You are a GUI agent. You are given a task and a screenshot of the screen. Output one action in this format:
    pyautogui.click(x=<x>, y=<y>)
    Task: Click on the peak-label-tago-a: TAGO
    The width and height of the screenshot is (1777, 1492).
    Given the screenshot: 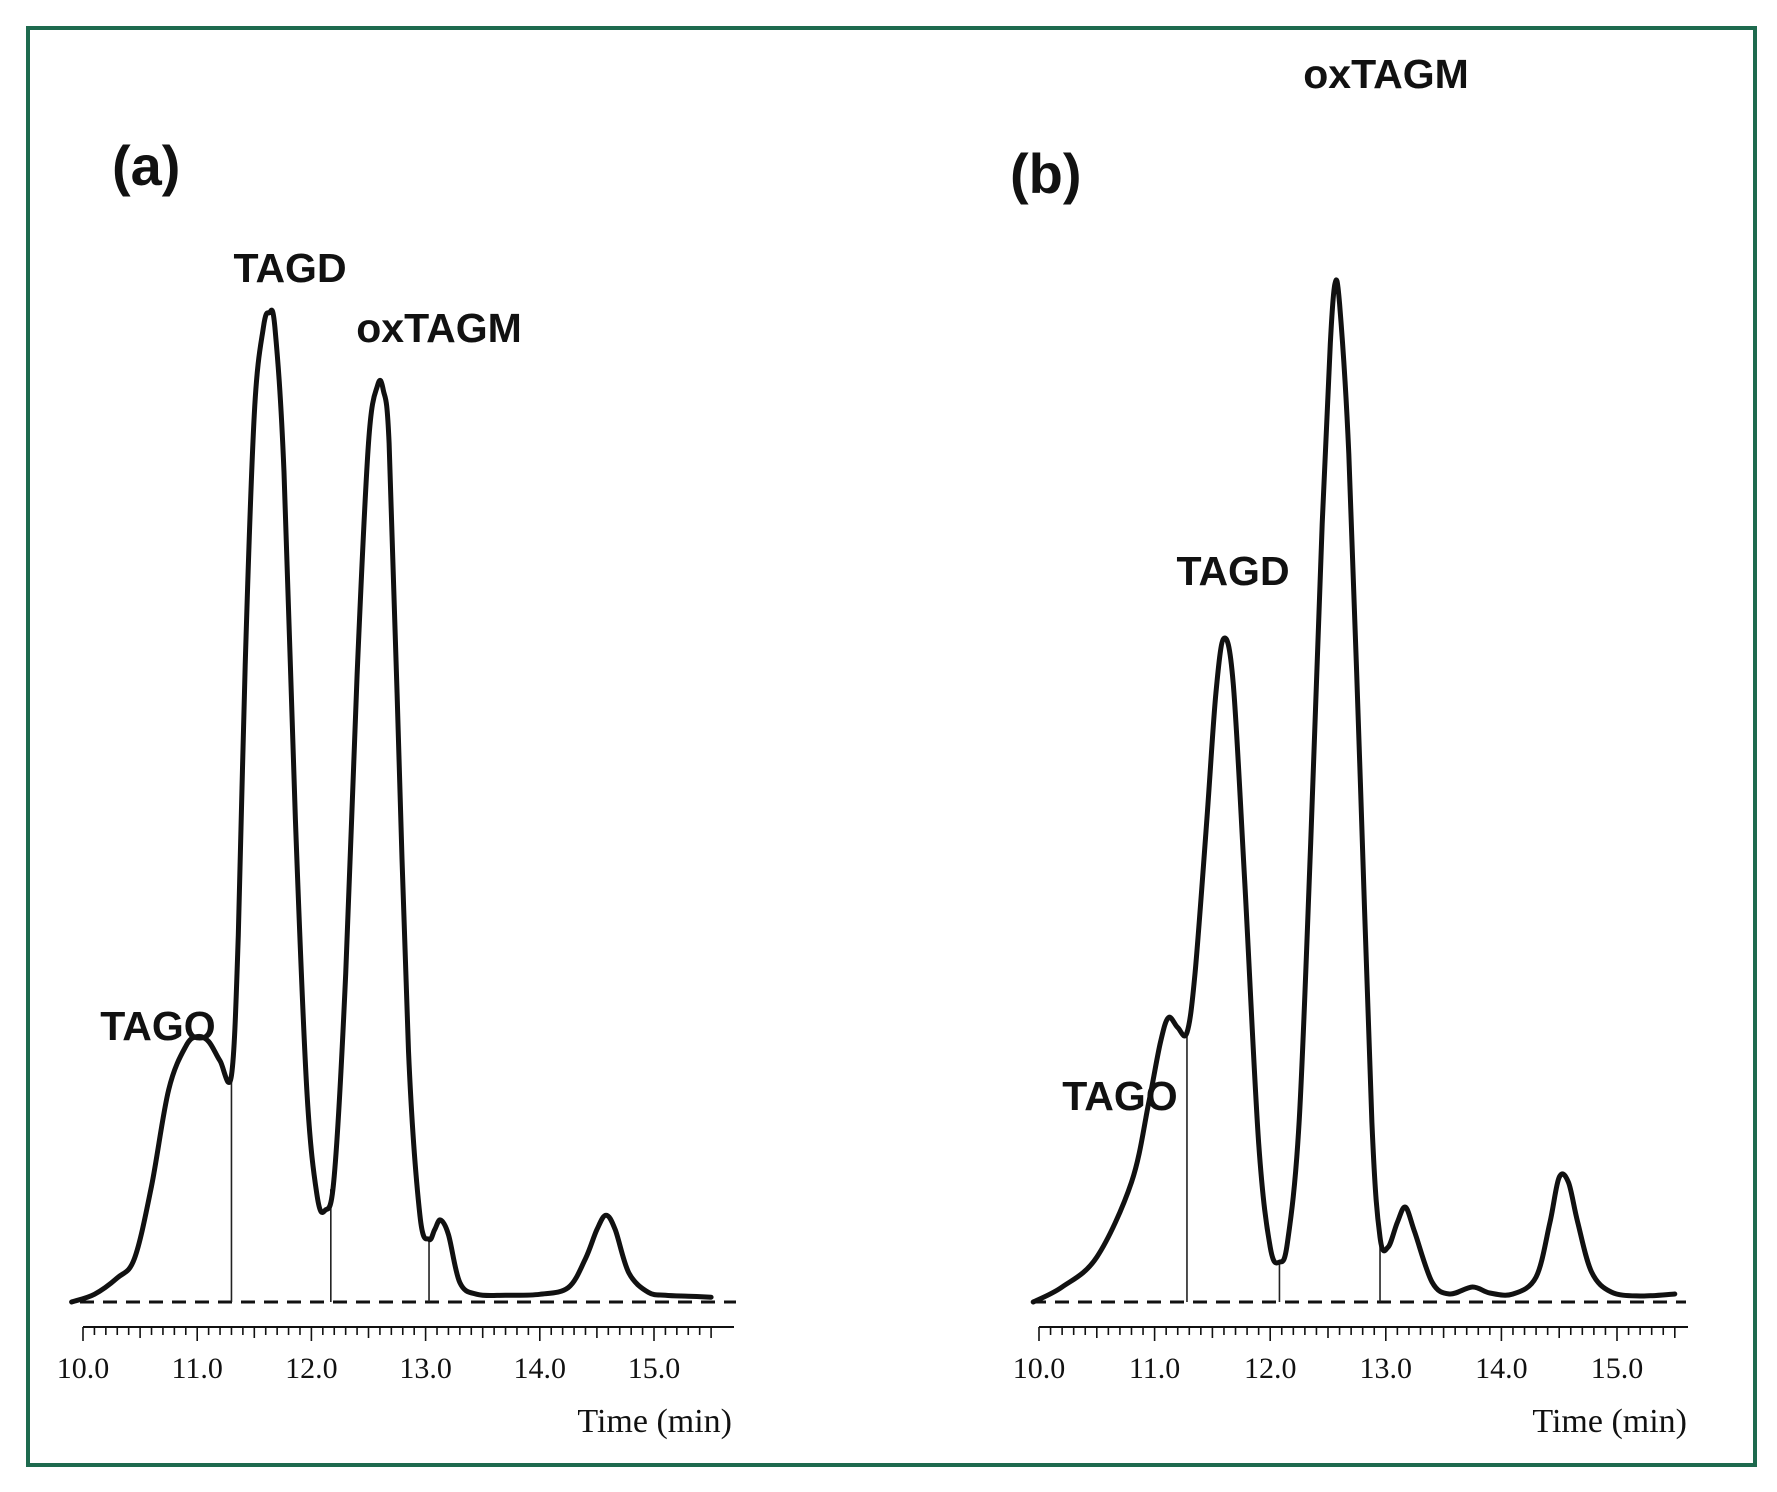 What is the action you would take?
    pyautogui.click(x=157, y=1026)
    